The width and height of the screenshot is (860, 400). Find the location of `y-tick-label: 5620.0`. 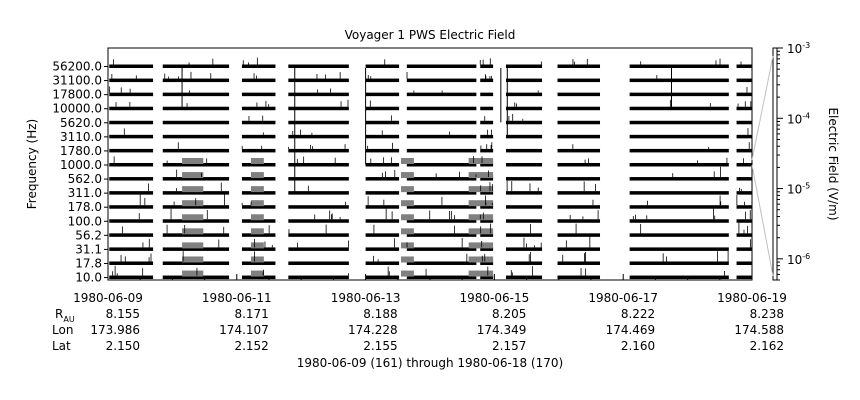

y-tick-label: 5620.0 is located at coordinates (81, 123).